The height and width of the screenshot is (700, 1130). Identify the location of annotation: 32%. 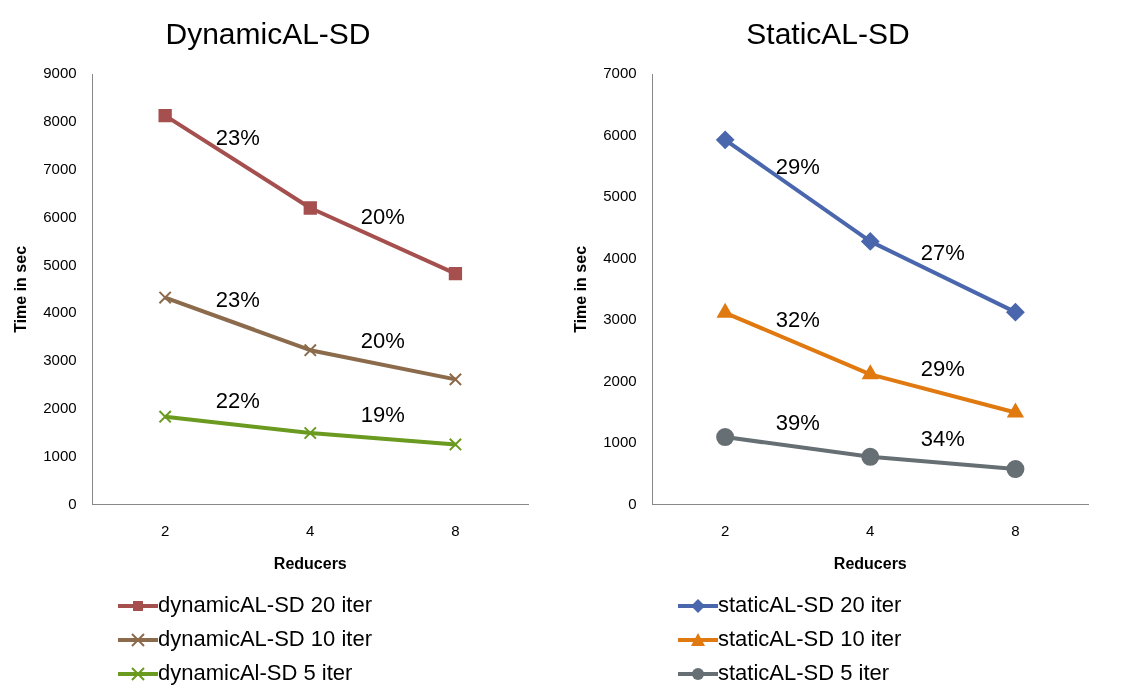
(797, 319).